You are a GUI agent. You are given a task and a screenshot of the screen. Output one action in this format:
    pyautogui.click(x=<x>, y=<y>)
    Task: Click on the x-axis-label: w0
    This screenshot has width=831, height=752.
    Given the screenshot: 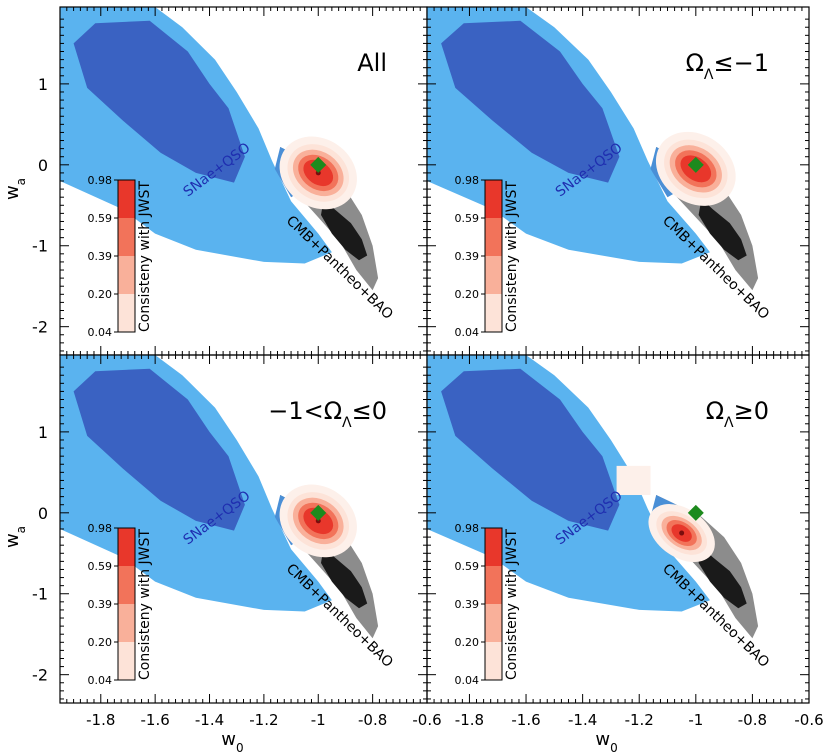 What is the action you would take?
    pyautogui.click(x=606, y=740)
    